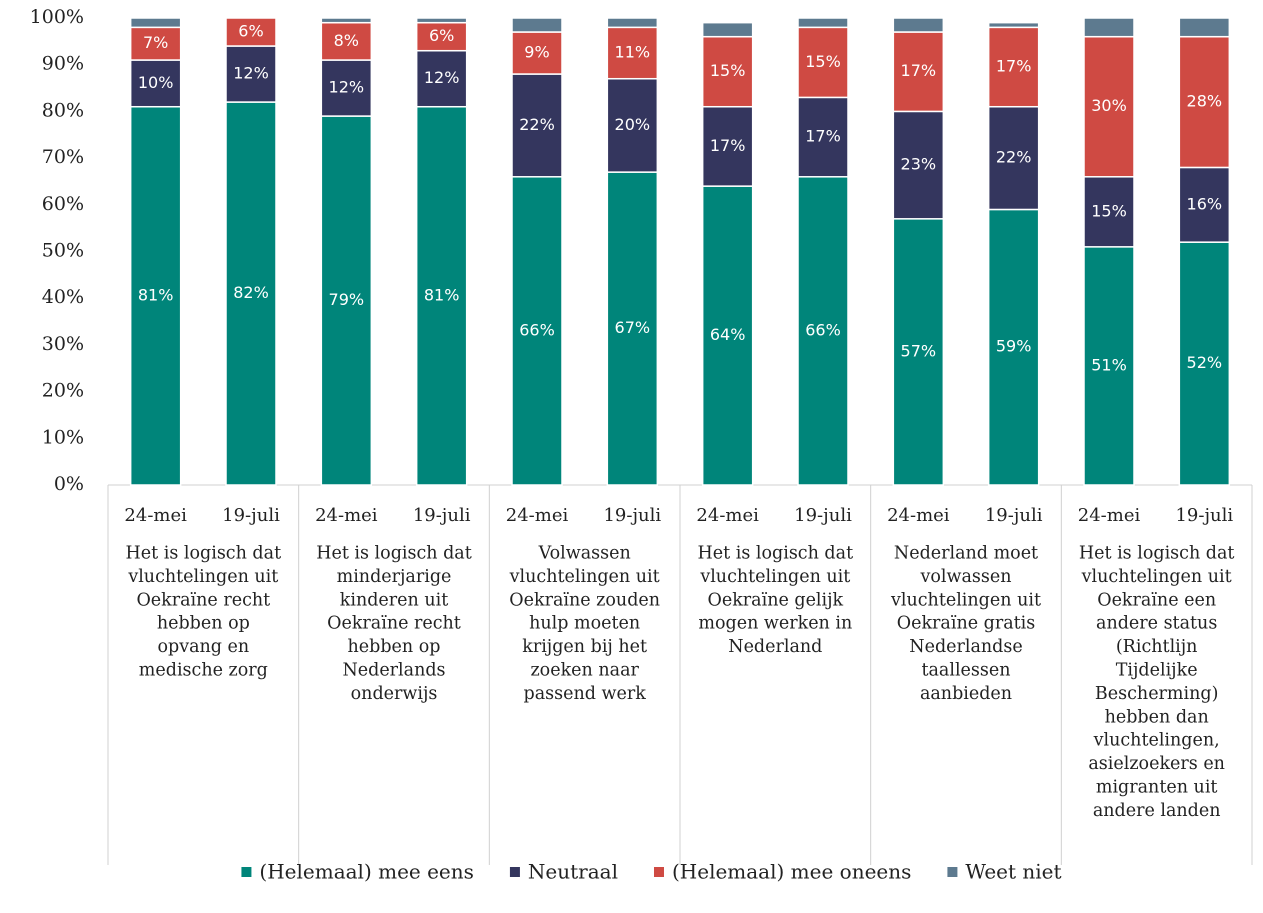 This screenshot has height=913, width=1263. What do you see at coordinates (366, 872) in the screenshot?
I see `legend-label: (Helemaal) mee eens` at bounding box center [366, 872].